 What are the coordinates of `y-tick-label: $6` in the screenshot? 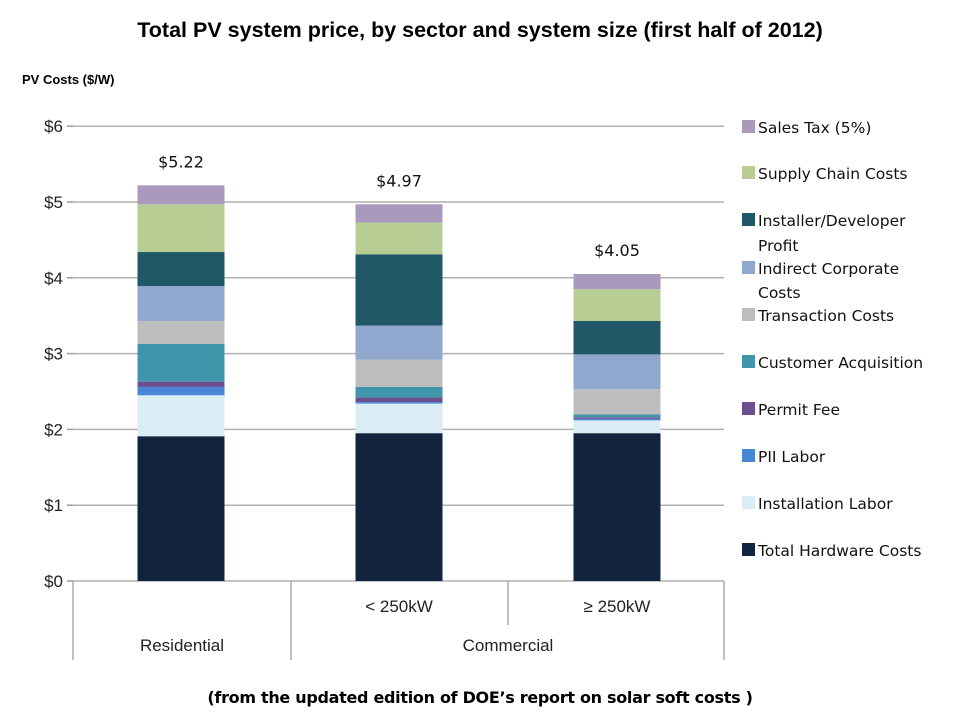 It's located at (53, 126).